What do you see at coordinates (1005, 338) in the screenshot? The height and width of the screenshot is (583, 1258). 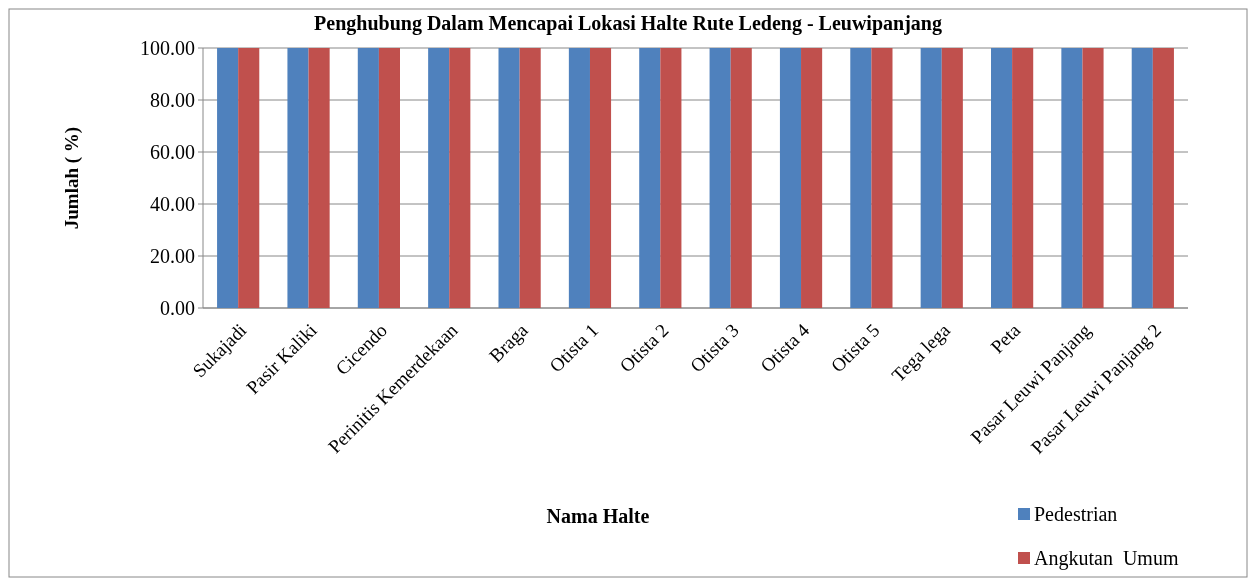 I see `x-tick-label: Peta` at bounding box center [1005, 338].